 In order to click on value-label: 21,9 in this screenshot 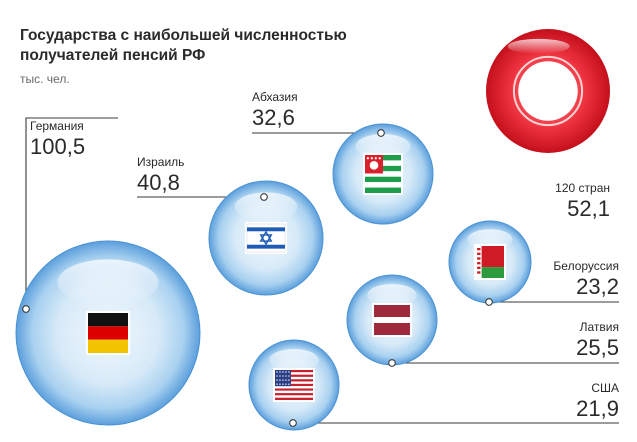, I will do `click(597, 408)`.